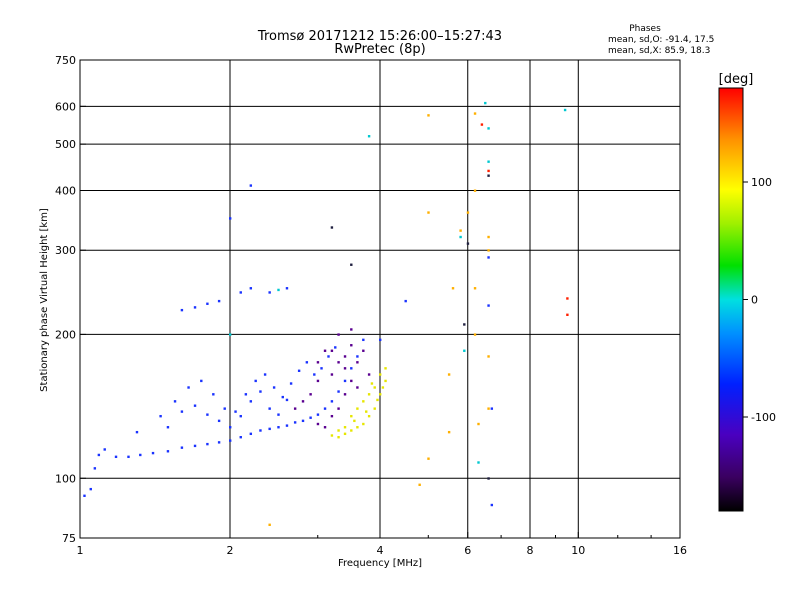 This screenshot has width=800, height=600. What do you see at coordinates (530, 550) in the screenshot?
I see `x-tick-label: 8` at bounding box center [530, 550].